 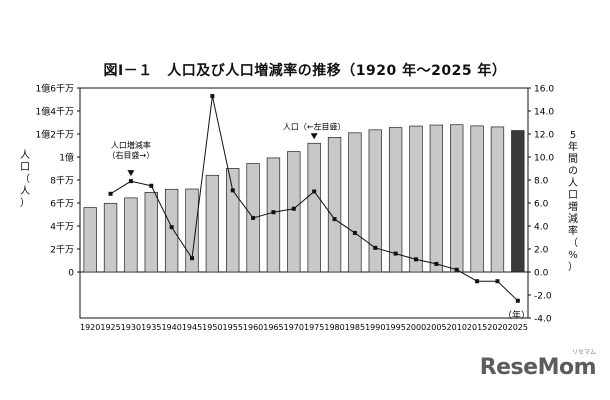 What do you see at coordinates (305, 71) in the screenshot?
I see `chart-title: 図Ⅰ－１ 人口及び人口増減率の推移（1920 年～2025 年）` at bounding box center [305, 71].